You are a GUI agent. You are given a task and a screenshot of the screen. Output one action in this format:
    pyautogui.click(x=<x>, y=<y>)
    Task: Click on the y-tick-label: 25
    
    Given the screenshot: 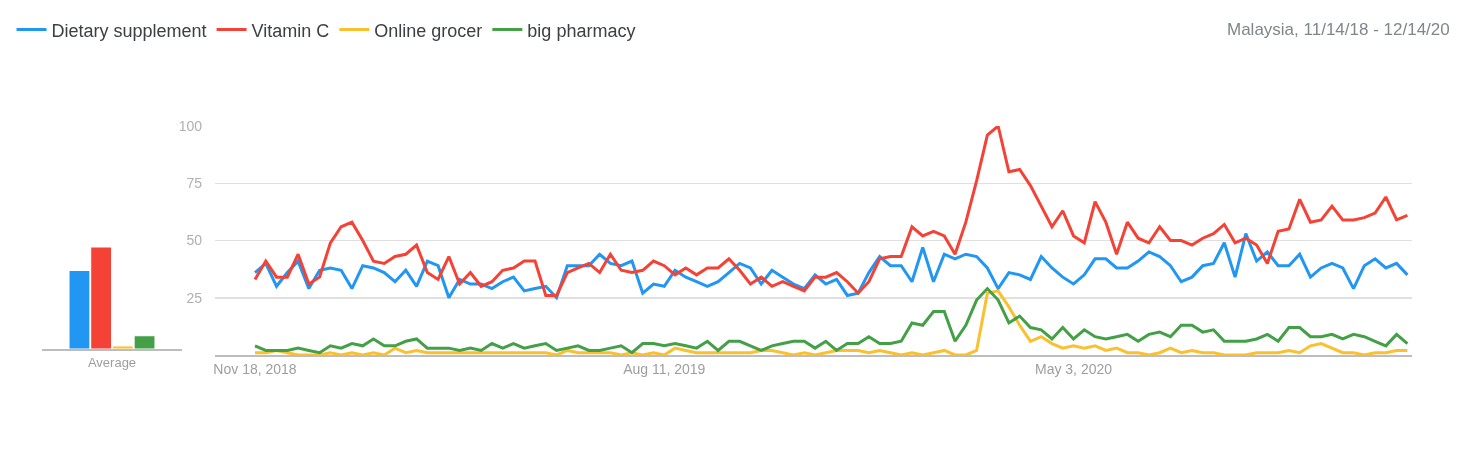 What is the action you would take?
    pyautogui.click(x=194, y=297)
    